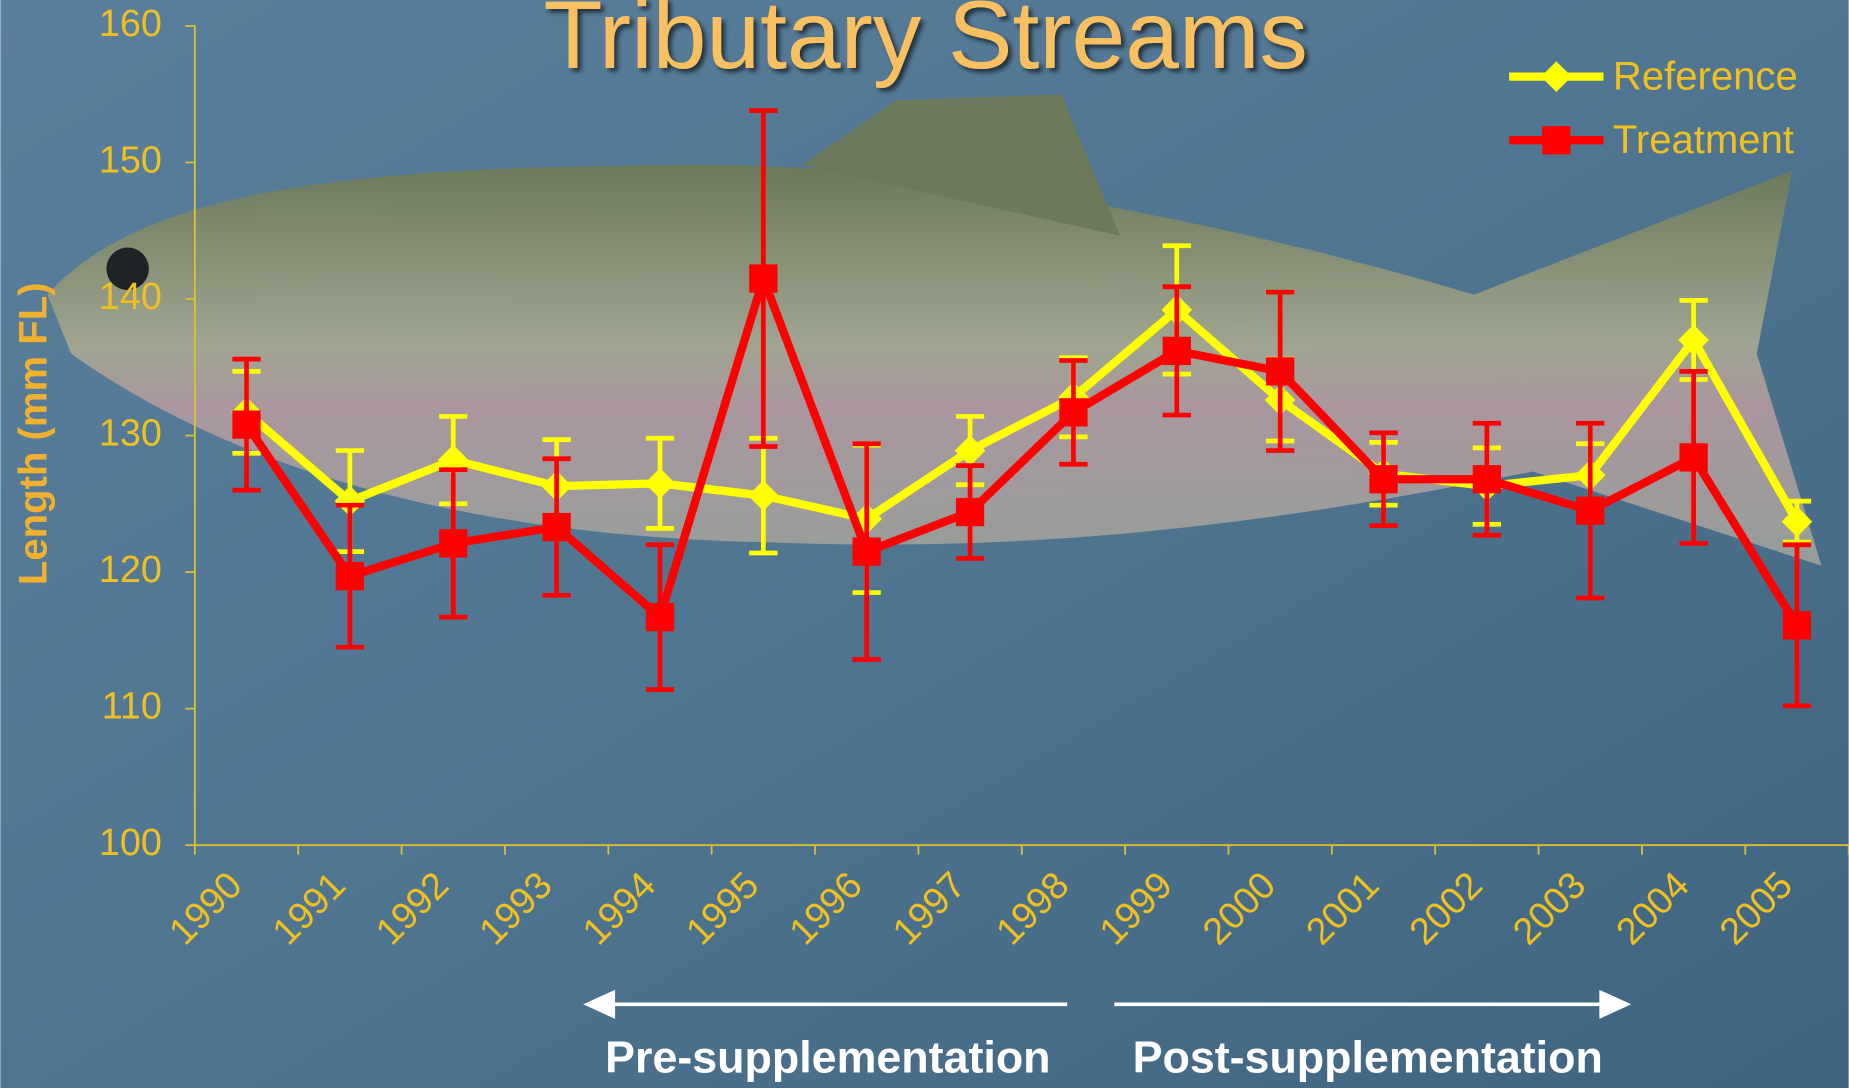  I want to click on y-tick-label: 150, so click(130, 159).